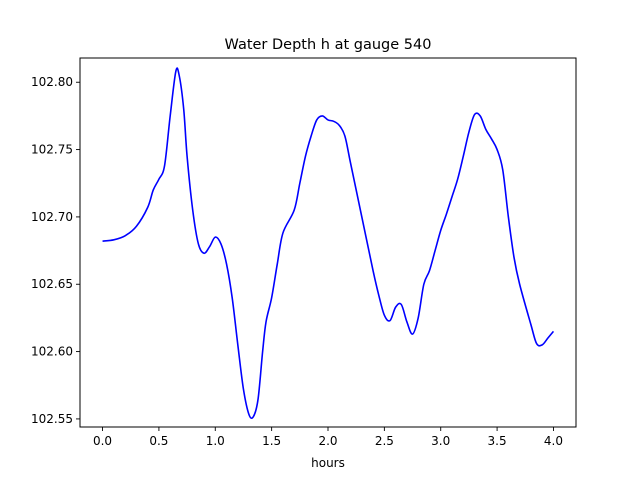 The width and height of the screenshot is (640, 480). I want to click on x-tick-label: 2.0, so click(327, 441).